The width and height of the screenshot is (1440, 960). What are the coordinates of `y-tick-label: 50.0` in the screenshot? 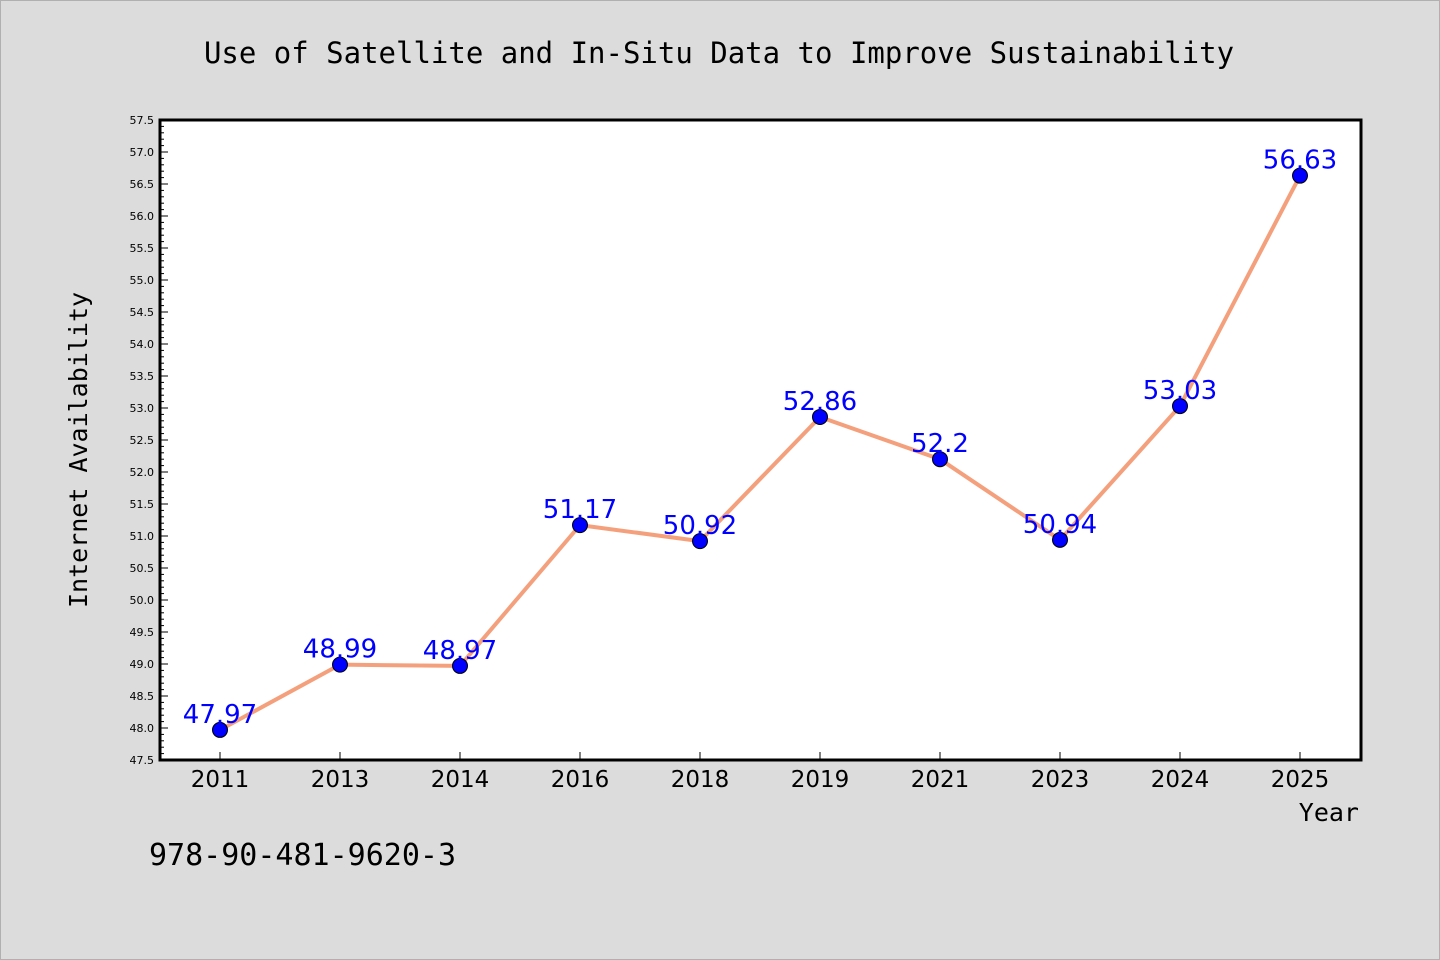 It's located at (142, 600).